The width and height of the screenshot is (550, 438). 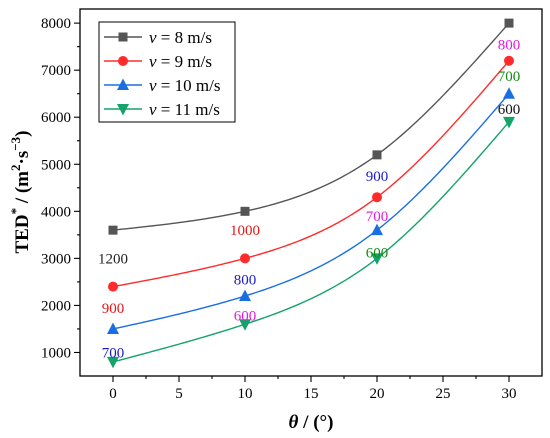 I want to click on y-tick-label: 4000, so click(x=56, y=212).